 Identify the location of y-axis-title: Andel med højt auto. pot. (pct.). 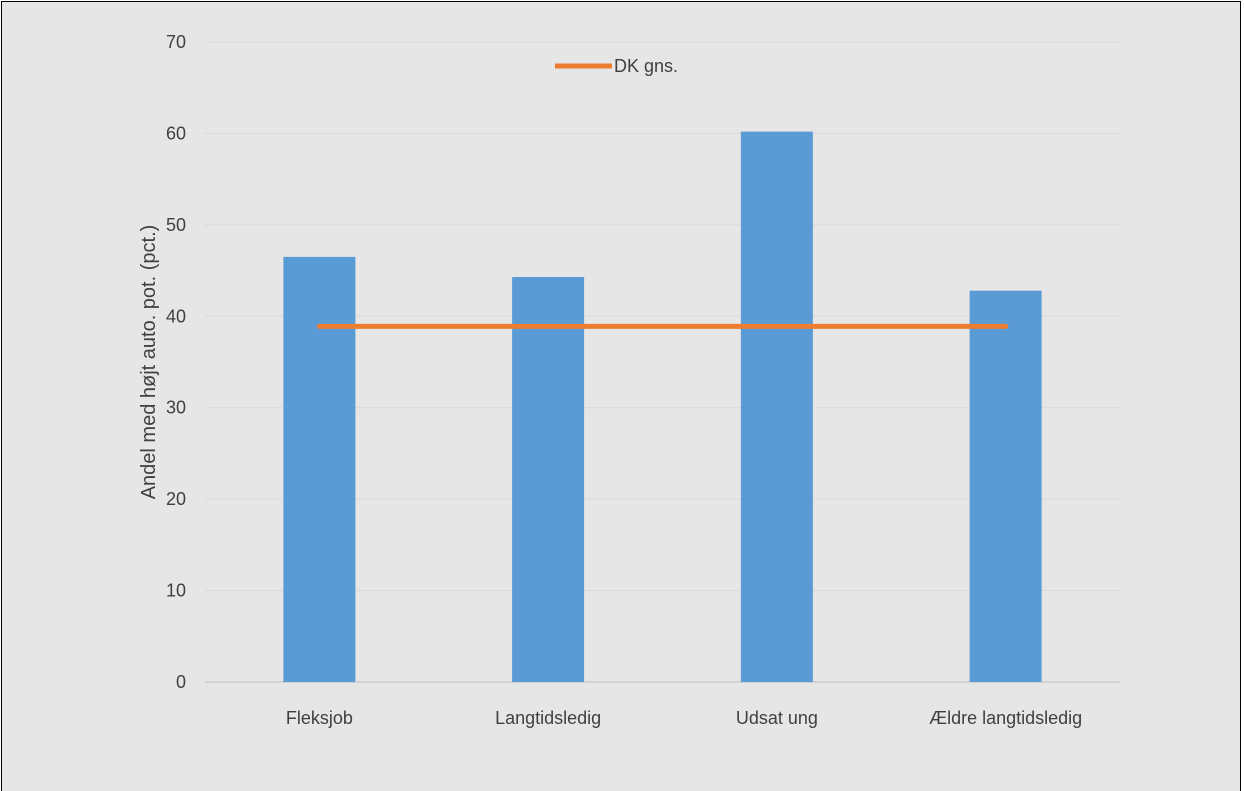
(149, 362).